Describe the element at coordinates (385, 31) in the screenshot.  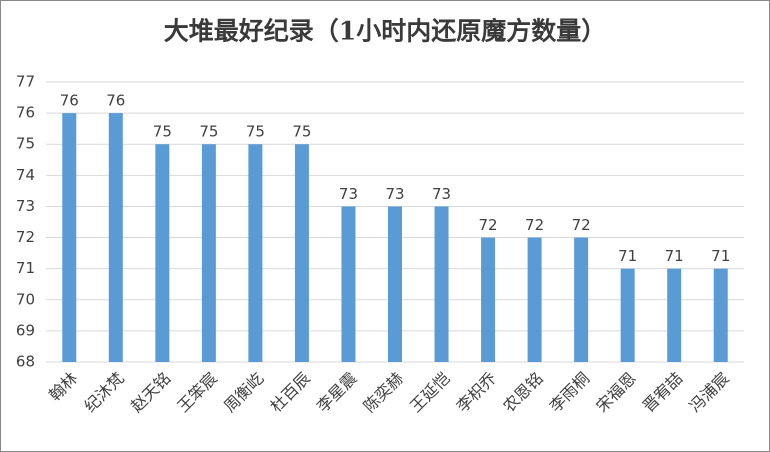
I see `chart-title: 大堆最好纪录（1小时内还原魔方数量）` at that location.